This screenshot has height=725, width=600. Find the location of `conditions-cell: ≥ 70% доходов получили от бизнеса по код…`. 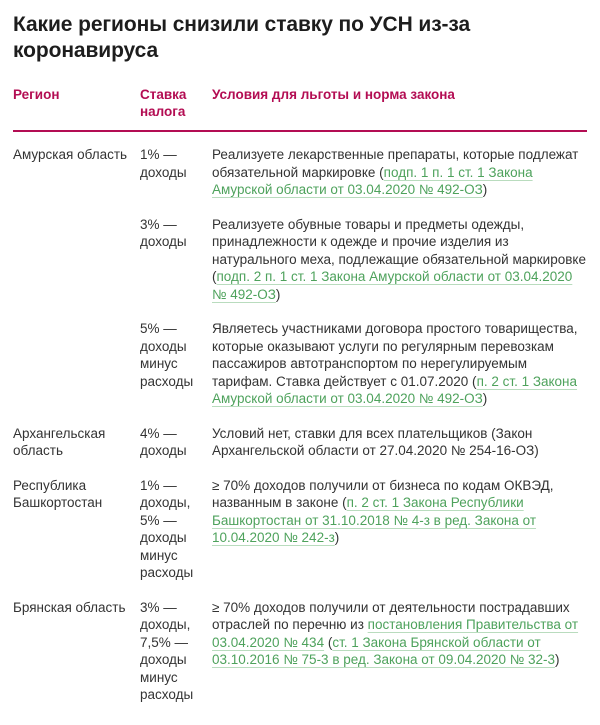

conditions-cell: ≥ 70% доходов получили от бизнеса по код… is located at coordinates (399, 529).